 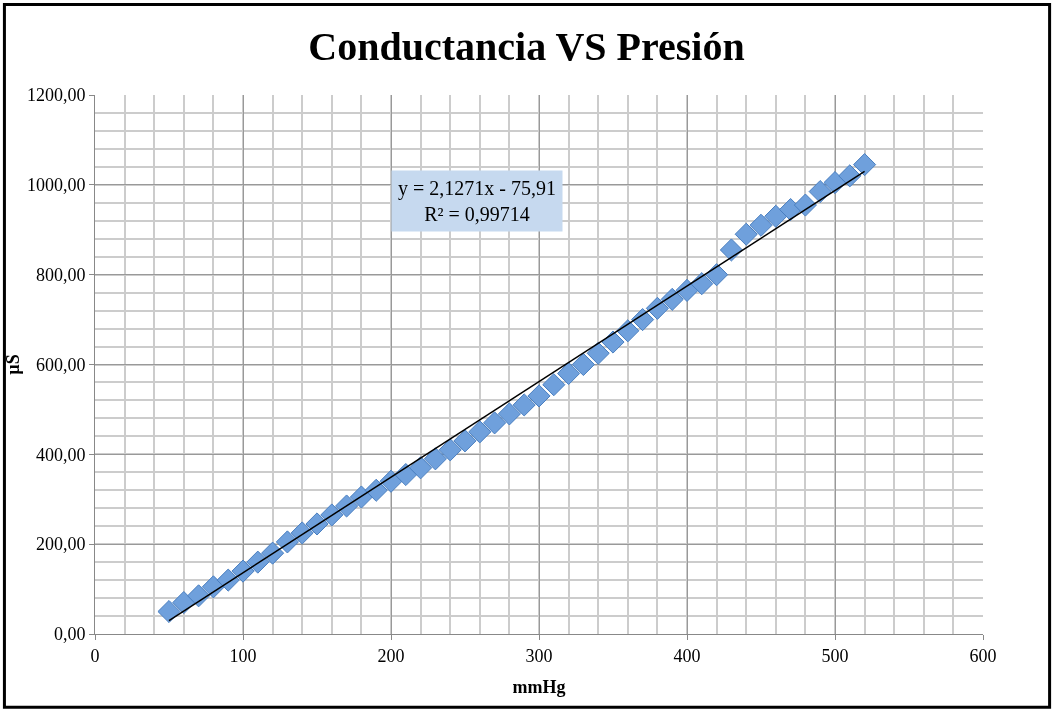 What do you see at coordinates (539, 686) in the screenshot?
I see `x-axis-title: mmHg` at bounding box center [539, 686].